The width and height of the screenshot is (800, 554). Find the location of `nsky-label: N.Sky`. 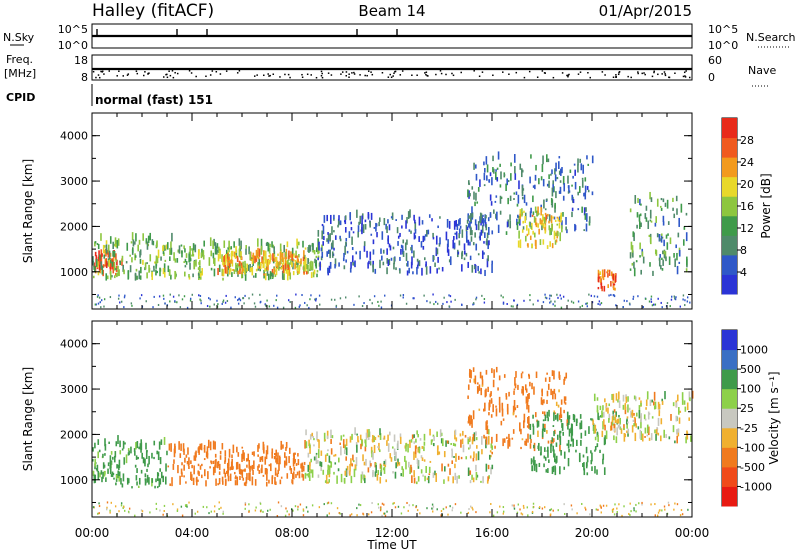

nsky-label: N.Sky is located at coordinates (19, 37).